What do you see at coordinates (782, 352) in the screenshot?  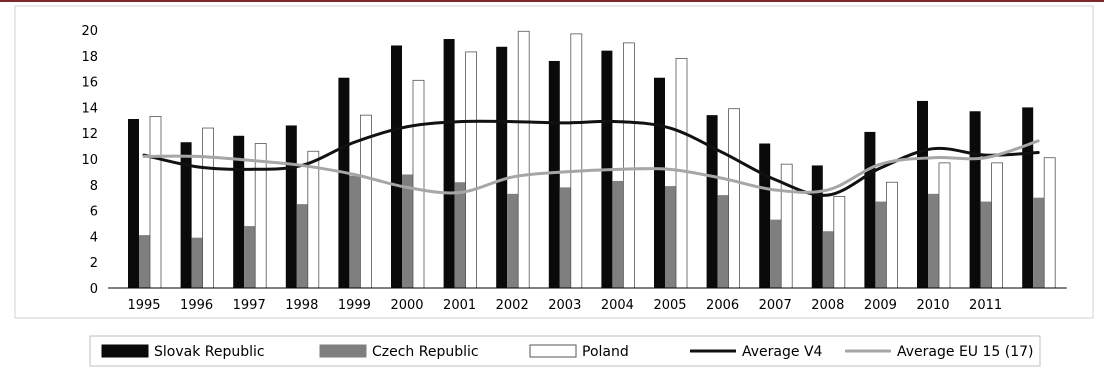 I see `legend-label-average-v4: Average V4` at bounding box center [782, 352].